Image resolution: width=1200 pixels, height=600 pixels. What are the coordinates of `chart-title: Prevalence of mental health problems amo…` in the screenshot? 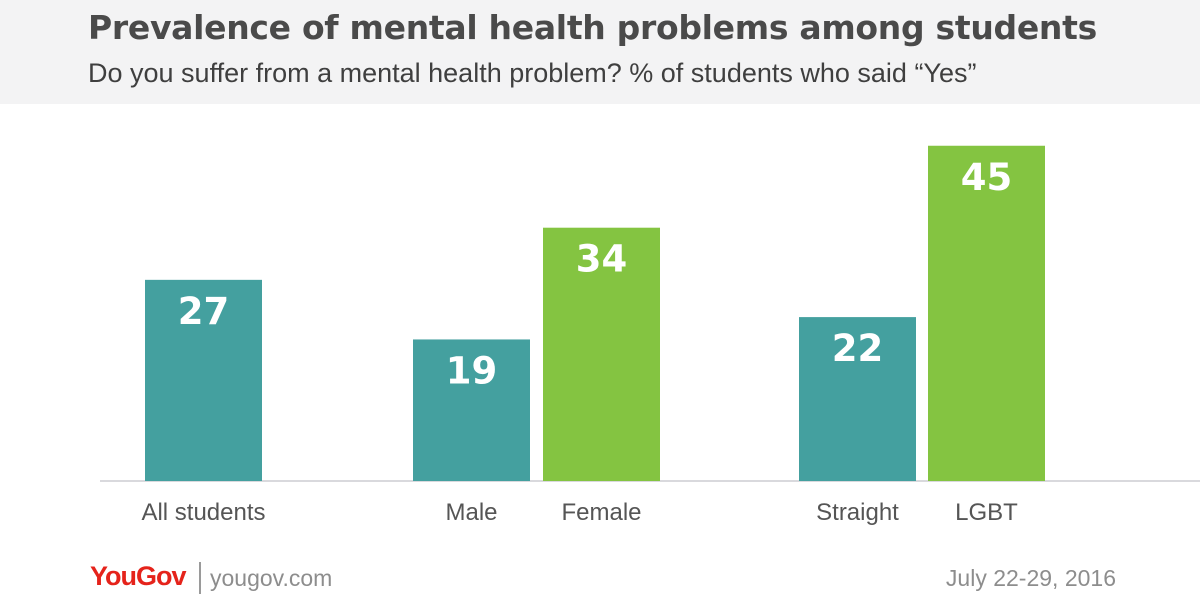 It's located at (592, 27).